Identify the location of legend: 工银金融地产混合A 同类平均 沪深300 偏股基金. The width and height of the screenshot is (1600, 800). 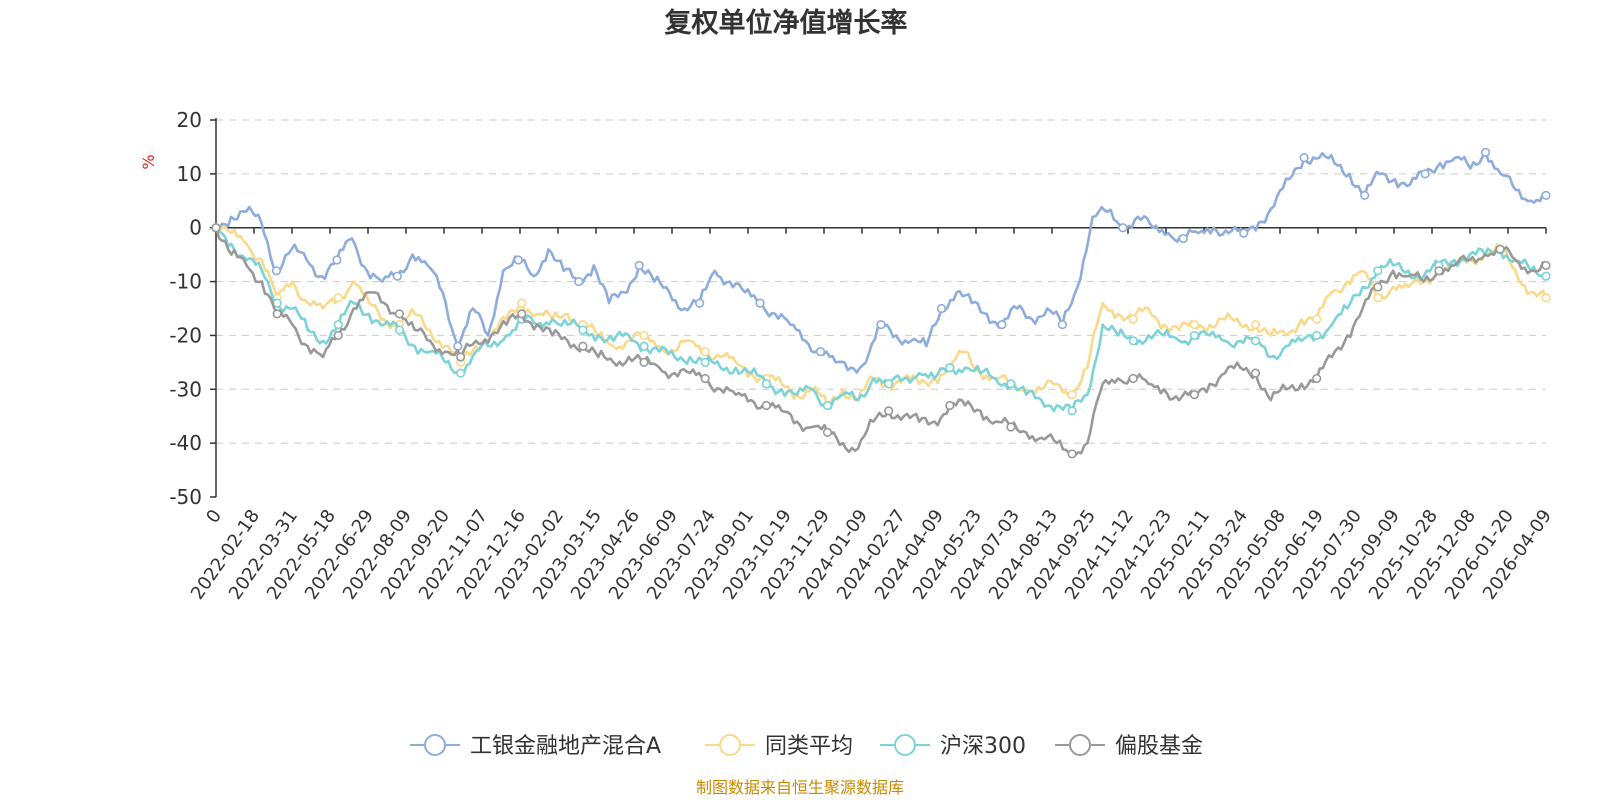
(806, 746).